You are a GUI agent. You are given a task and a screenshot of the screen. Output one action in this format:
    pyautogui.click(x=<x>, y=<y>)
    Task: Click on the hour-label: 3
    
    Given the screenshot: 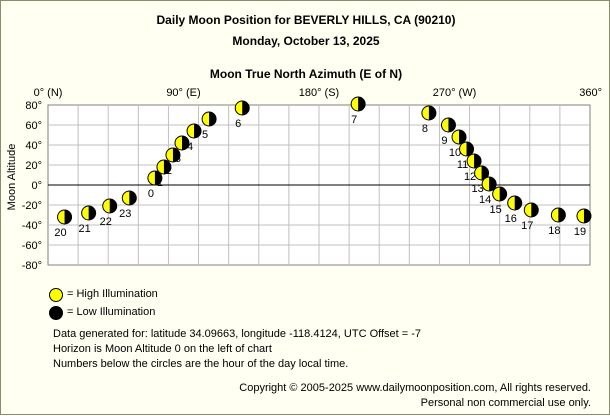 What is the action you would take?
    pyautogui.click(x=178, y=159)
    